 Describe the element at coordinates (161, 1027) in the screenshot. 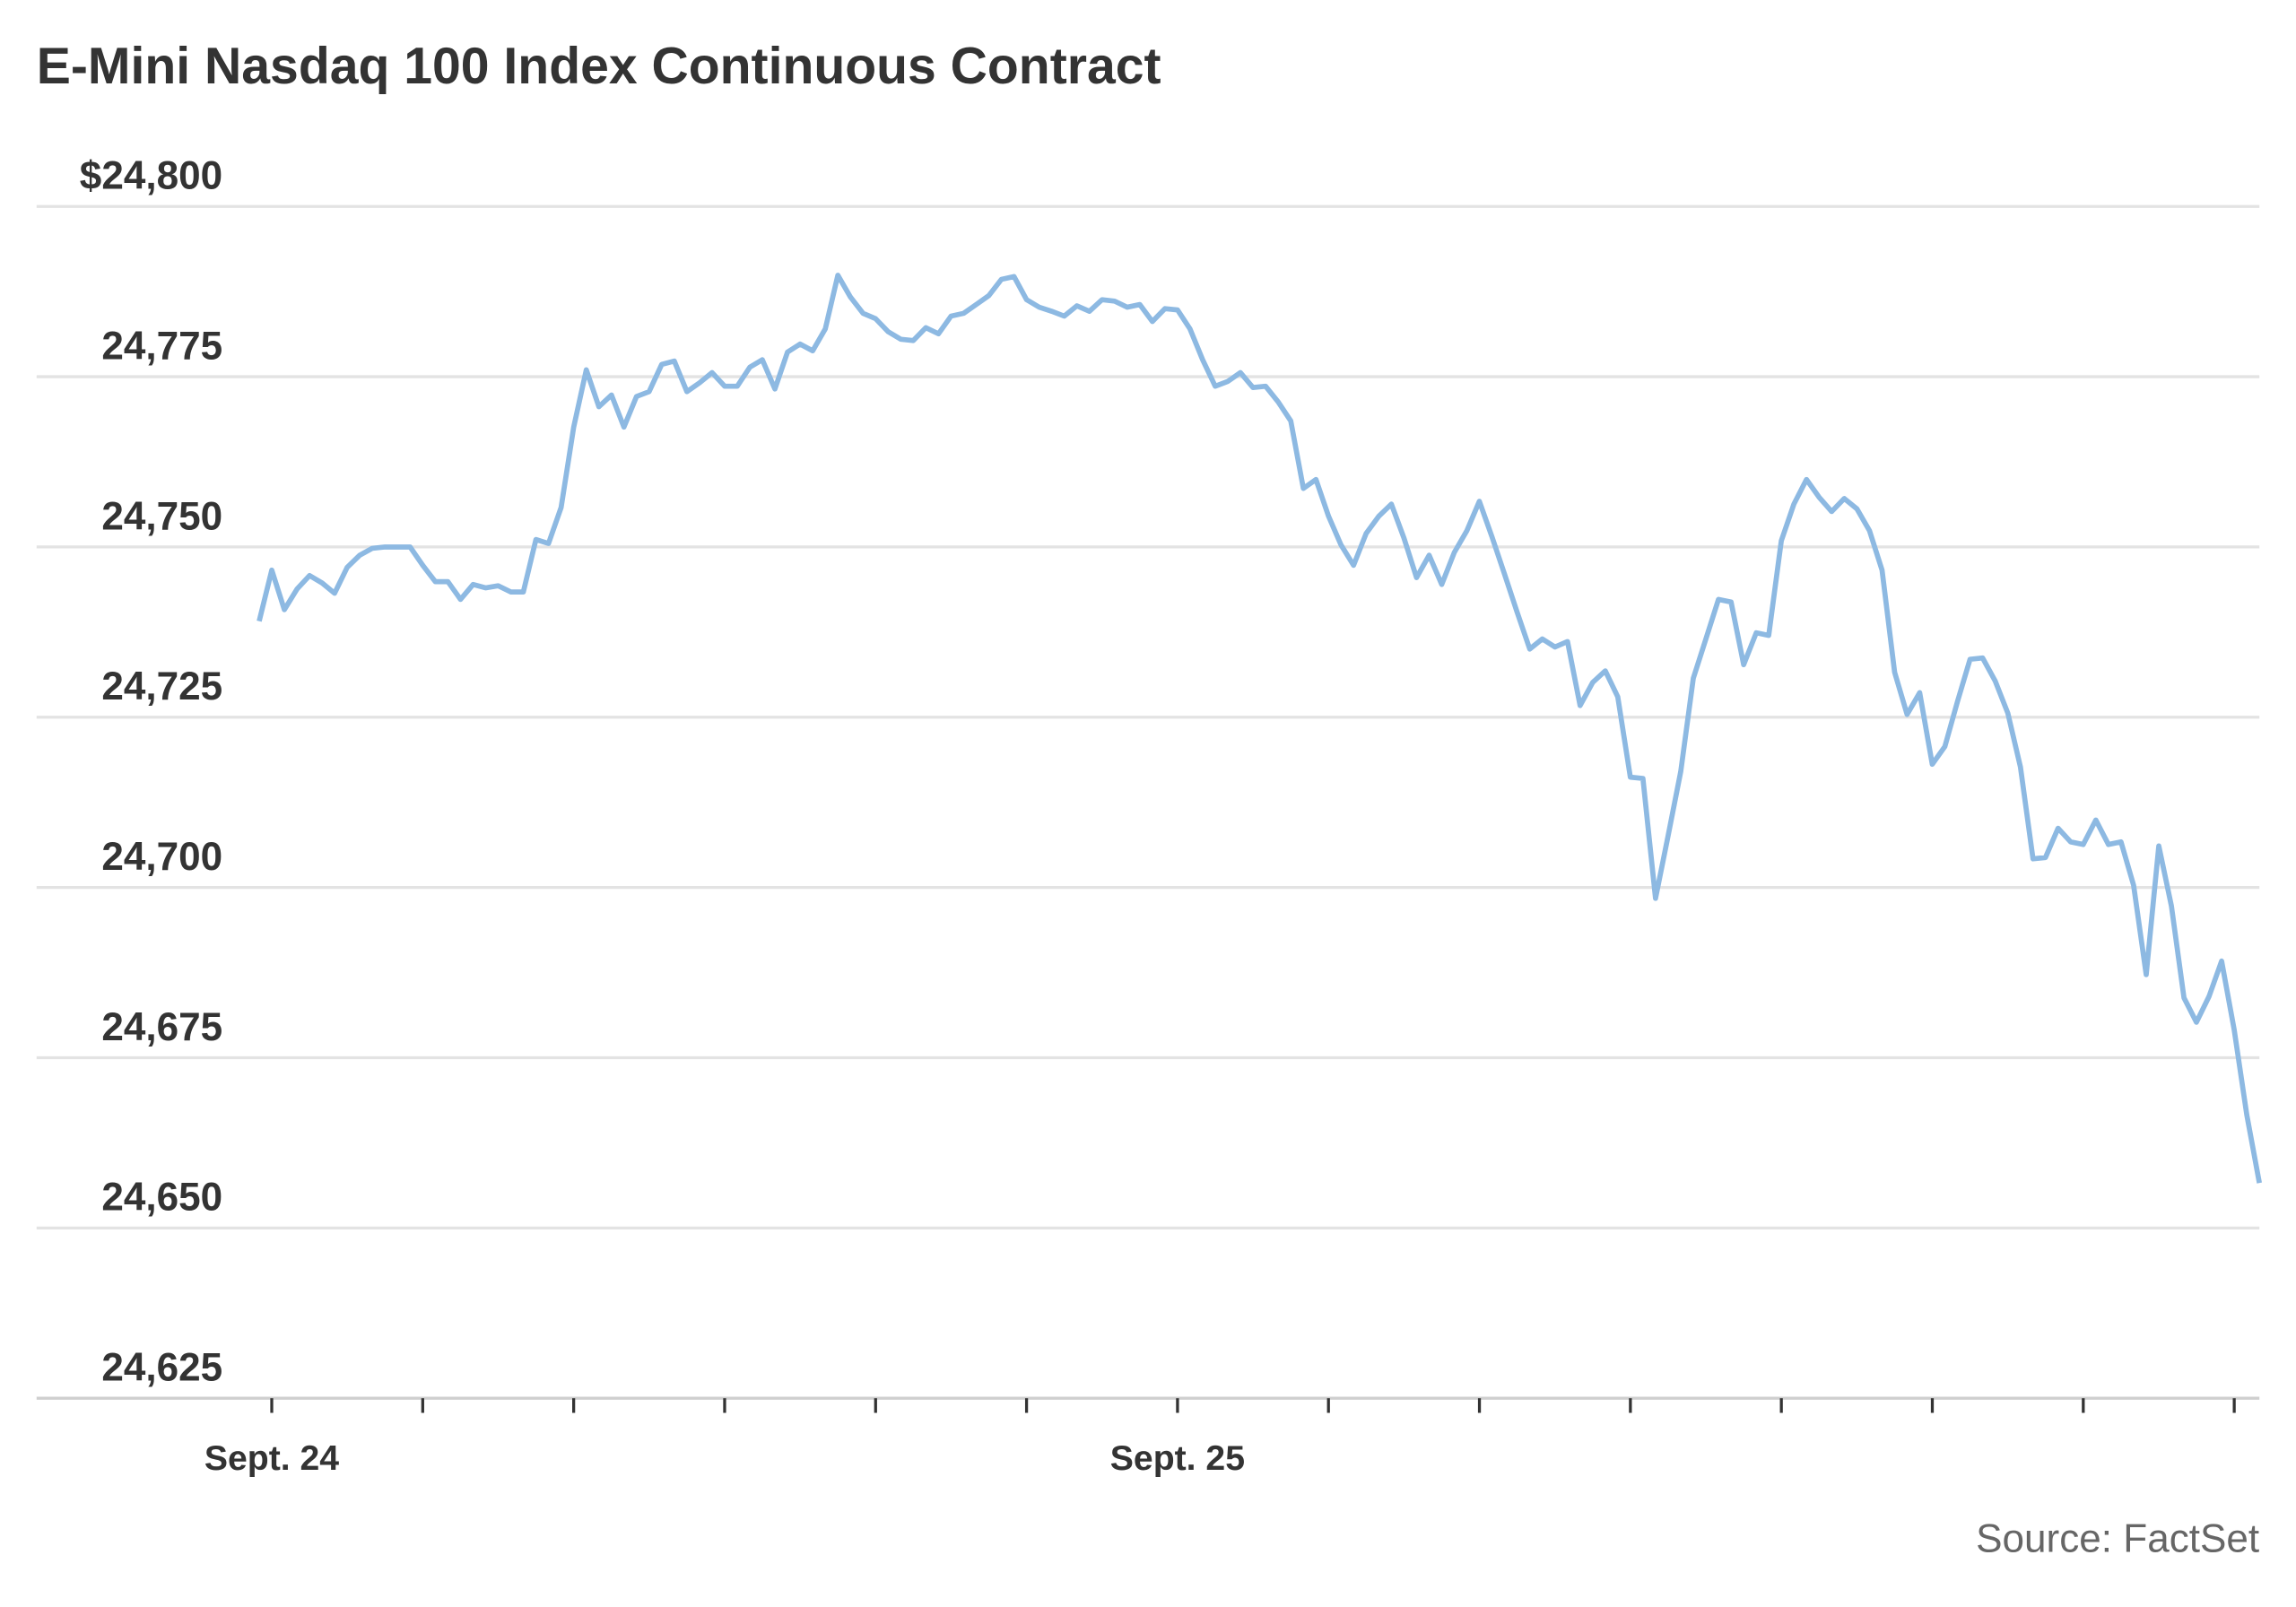

I see `y-tick-label: 24,675` at that location.